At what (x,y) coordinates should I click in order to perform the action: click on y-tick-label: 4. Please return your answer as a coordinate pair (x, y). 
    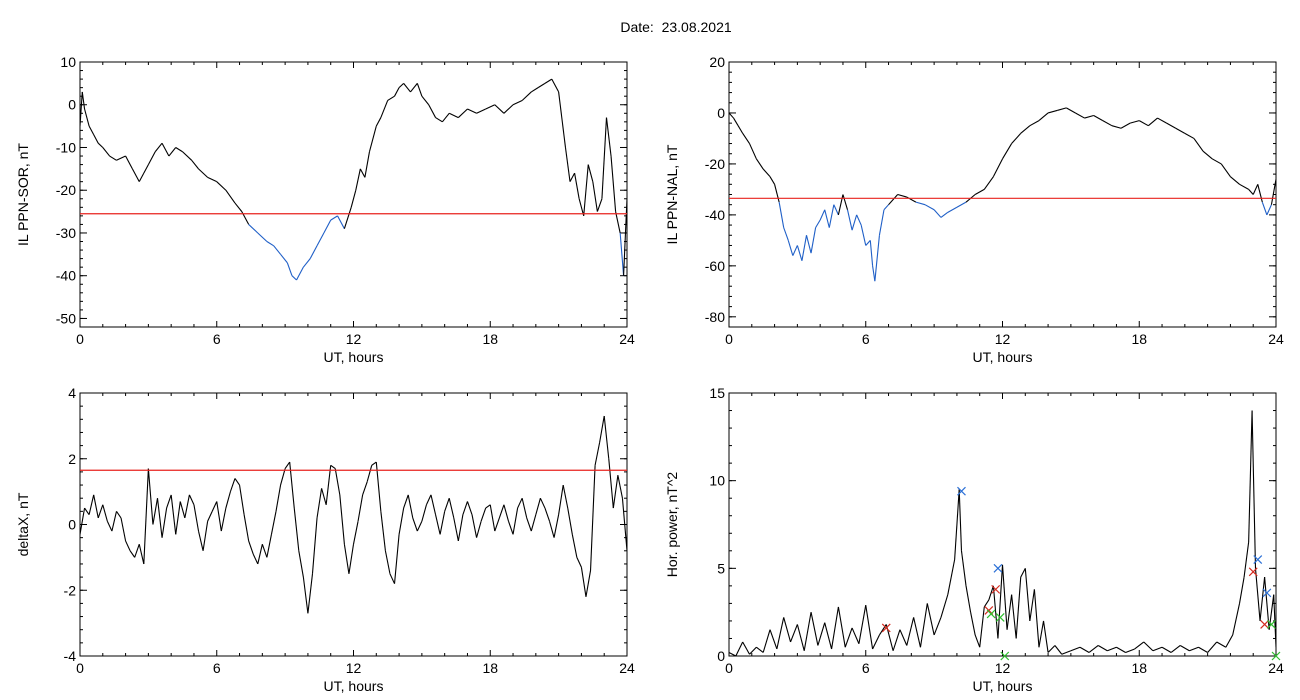
    Looking at the image, I should click on (72, 393).